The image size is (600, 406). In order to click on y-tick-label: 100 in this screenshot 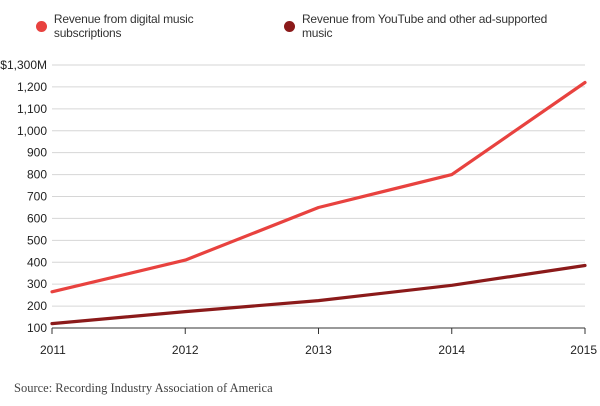, I will do `click(37, 328)`.